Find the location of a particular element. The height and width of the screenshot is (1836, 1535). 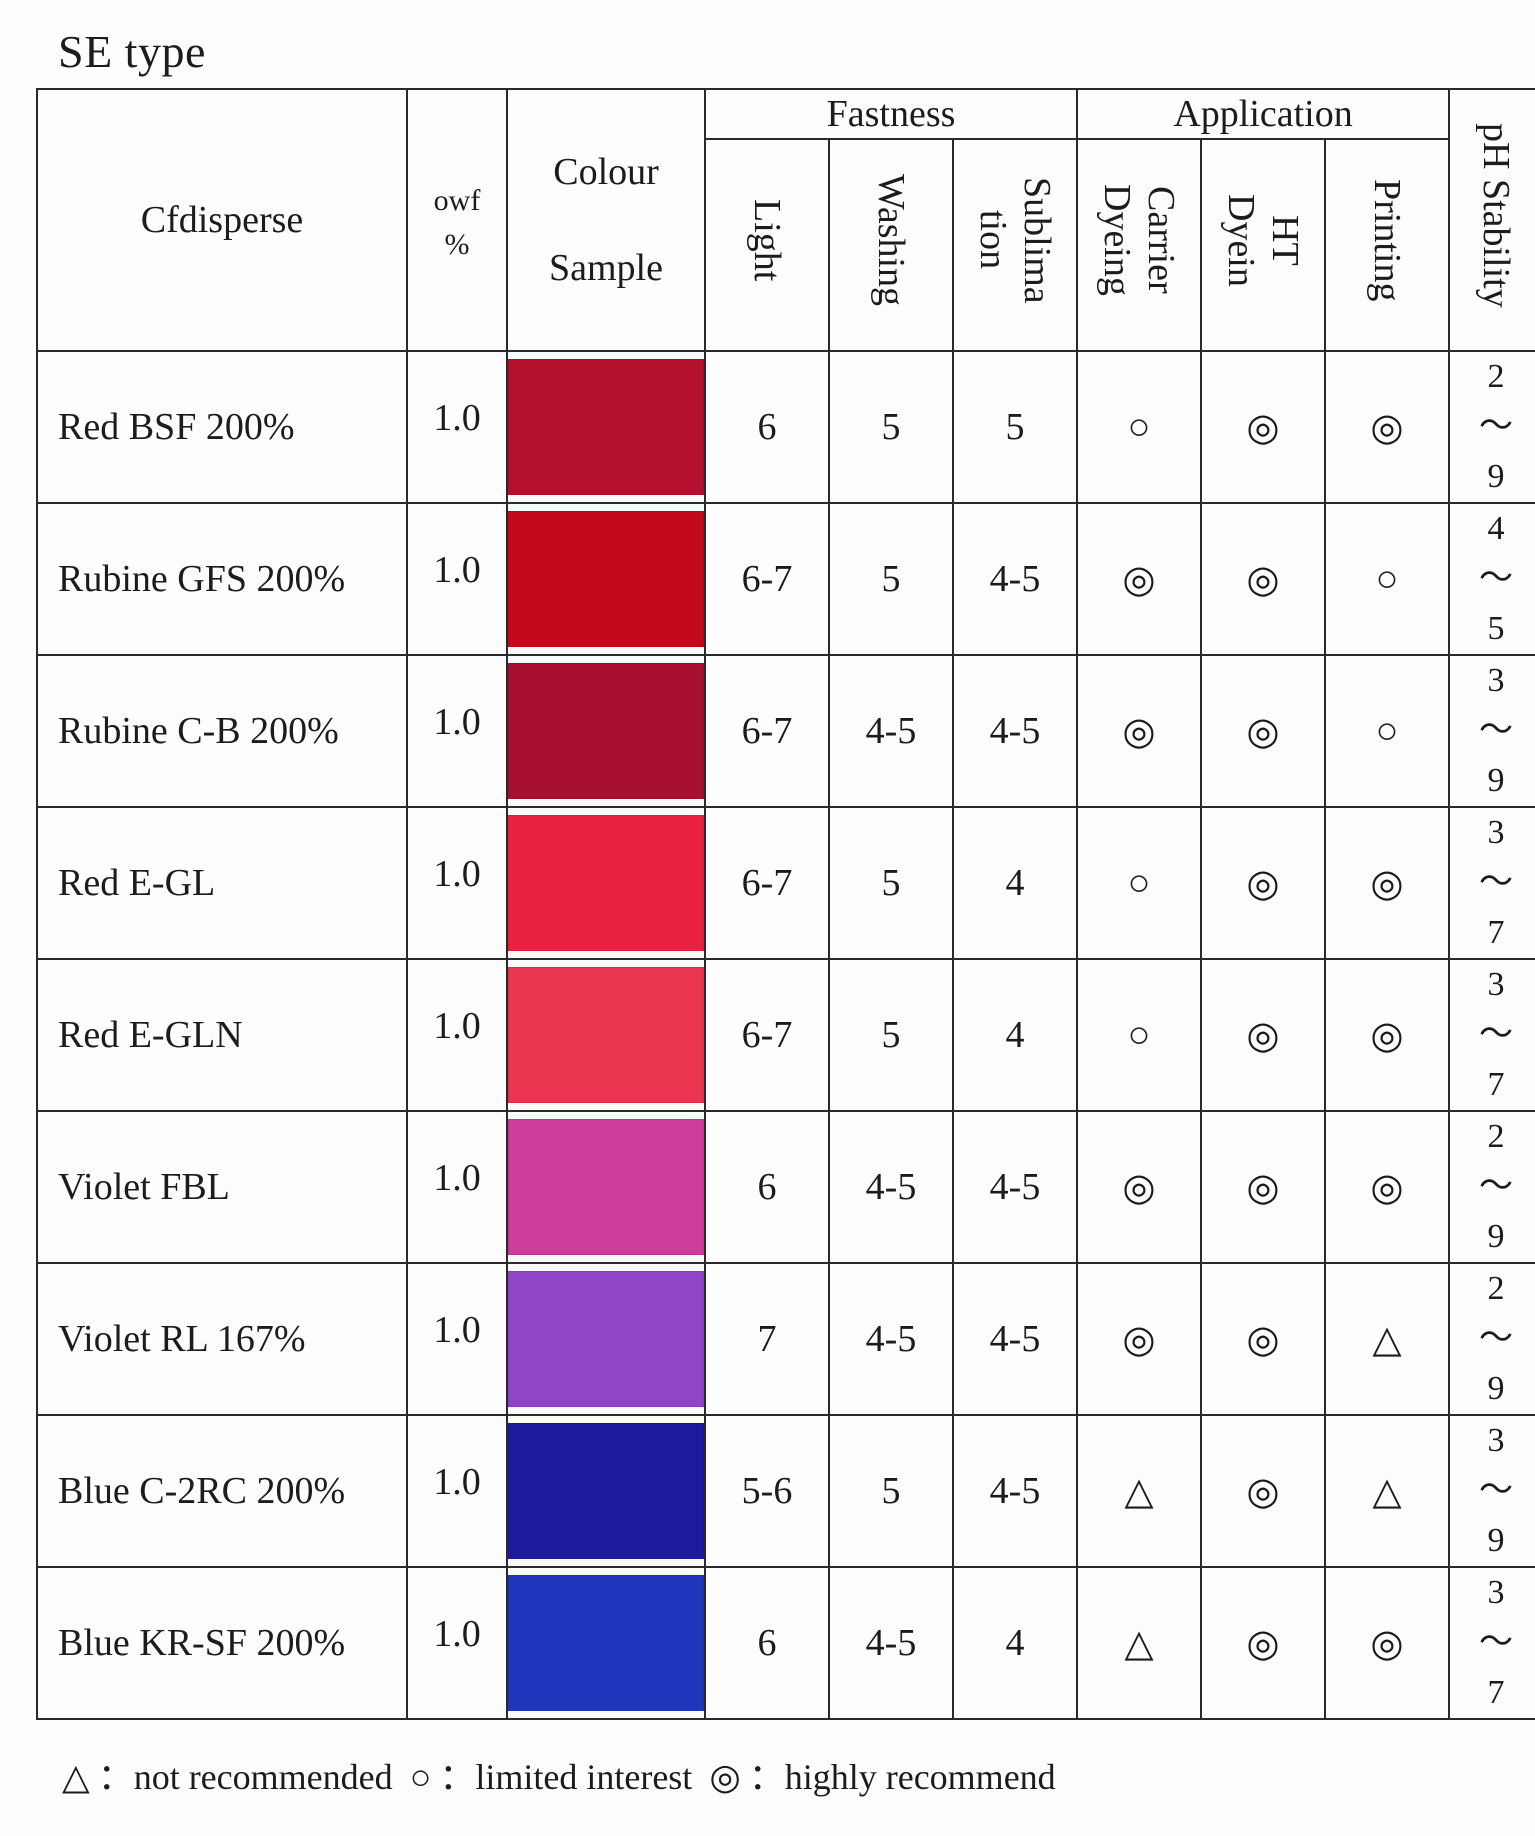

light-fastness: 7 is located at coordinates (767, 1339).